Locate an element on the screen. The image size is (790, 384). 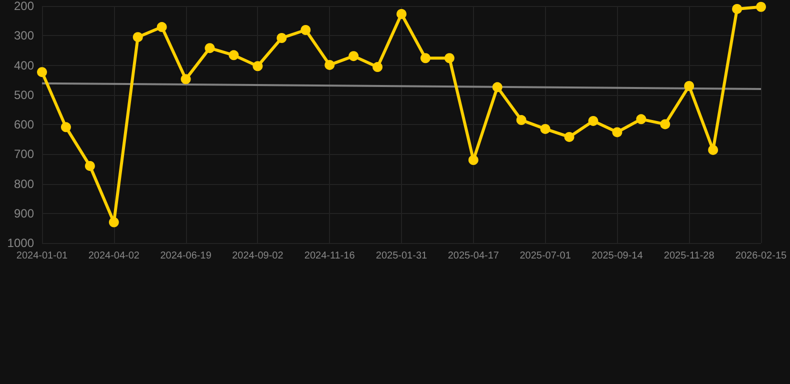
x-tick-label: 2024-09-02 is located at coordinates (258, 256).